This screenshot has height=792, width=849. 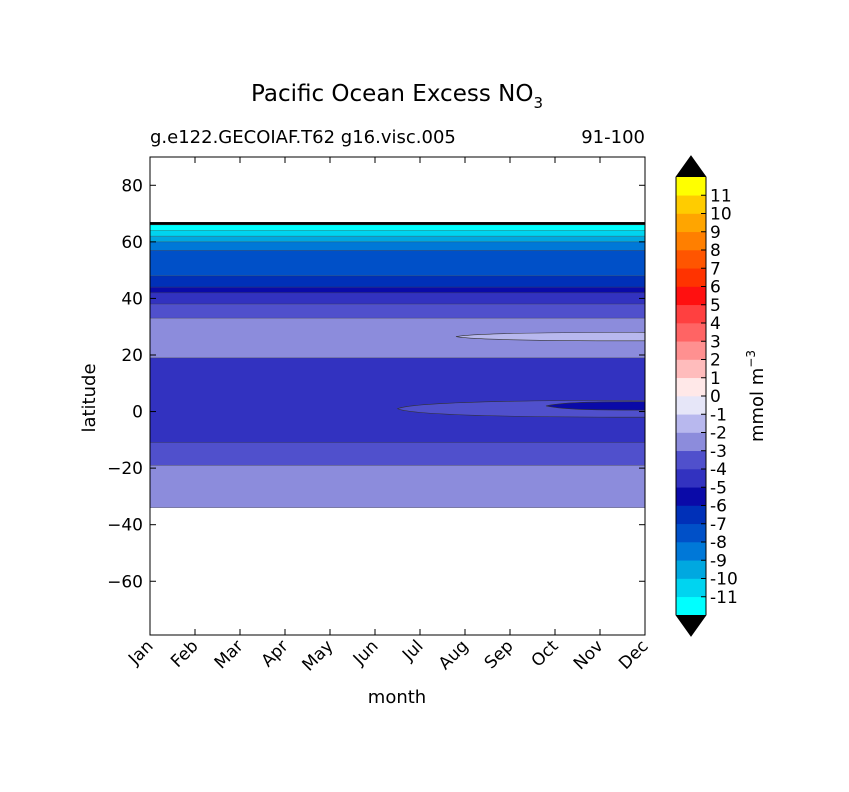 What do you see at coordinates (718, 543) in the screenshot?
I see `colorbar-tick-label: -8` at bounding box center [718, 543].